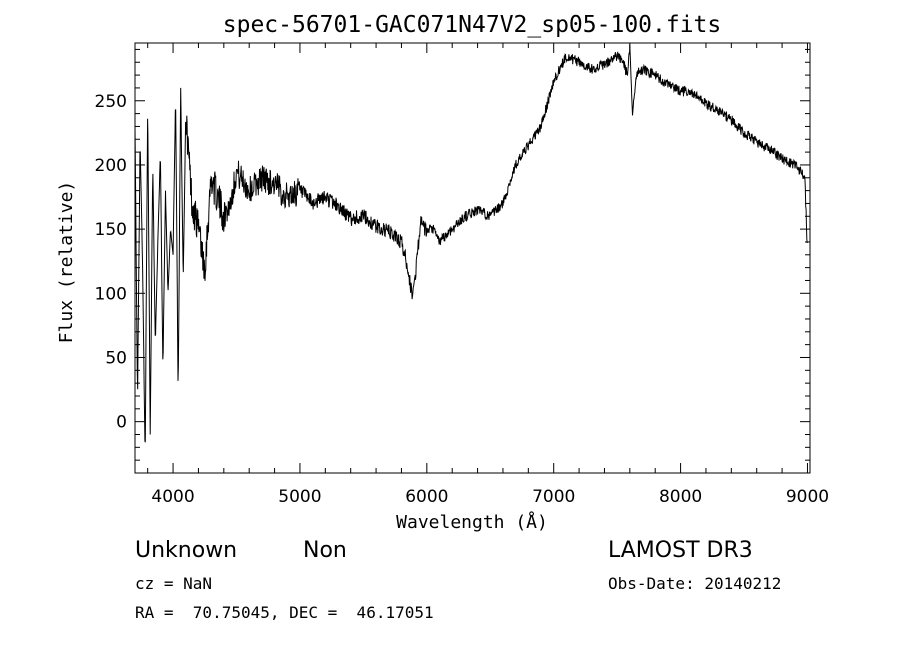 This screenshot has height=649, width=900. Describe the element at coordinates (490, 497) in the screenshot. I see `x-tick-labels: 4000 5000 6000 7000 8000 9000` at that location.